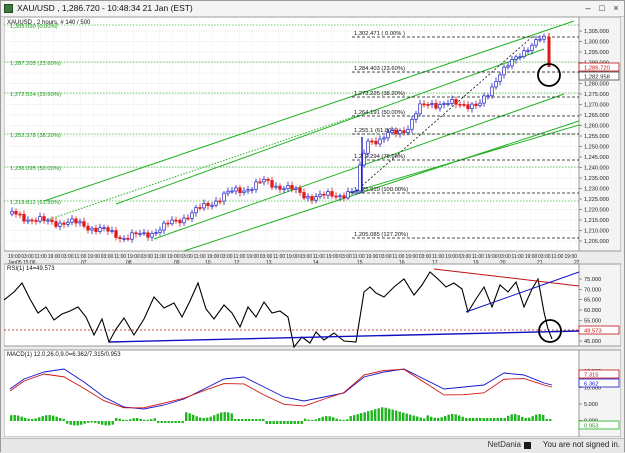 The width and height of the screenshot is (625, 453). What do you see at coordinates (588, 8) in the screenshot?
I see `minimize-button: –` at bounding box center [588, 8].